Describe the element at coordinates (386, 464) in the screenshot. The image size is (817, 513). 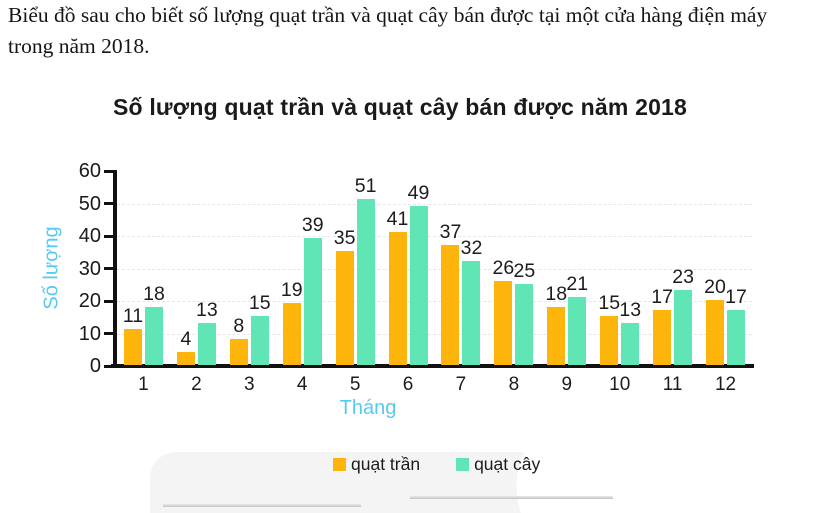
I see `legend-label-quat-tran: quạt trần` at that location.